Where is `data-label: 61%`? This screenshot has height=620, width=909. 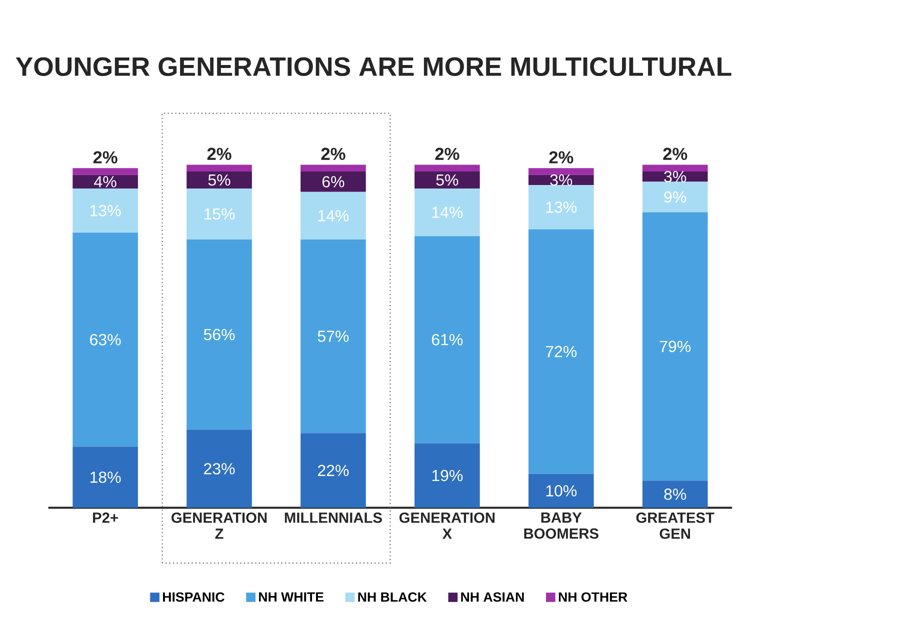
data-label: 61% is located at coordinates (447, 340).